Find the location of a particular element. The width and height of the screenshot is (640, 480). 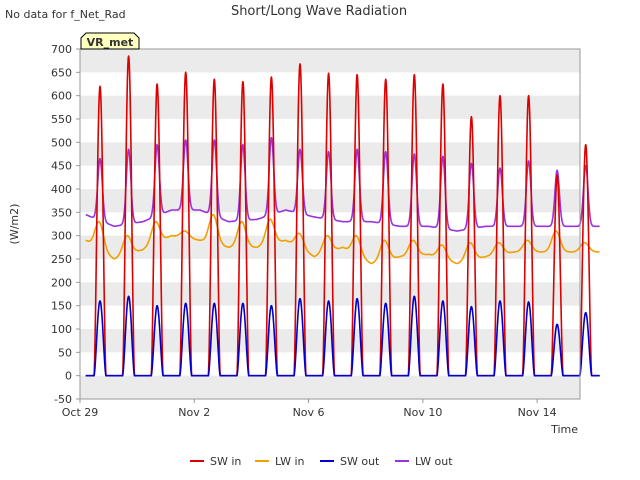

x-axis-label: Time is located at coordinates (564, 429).